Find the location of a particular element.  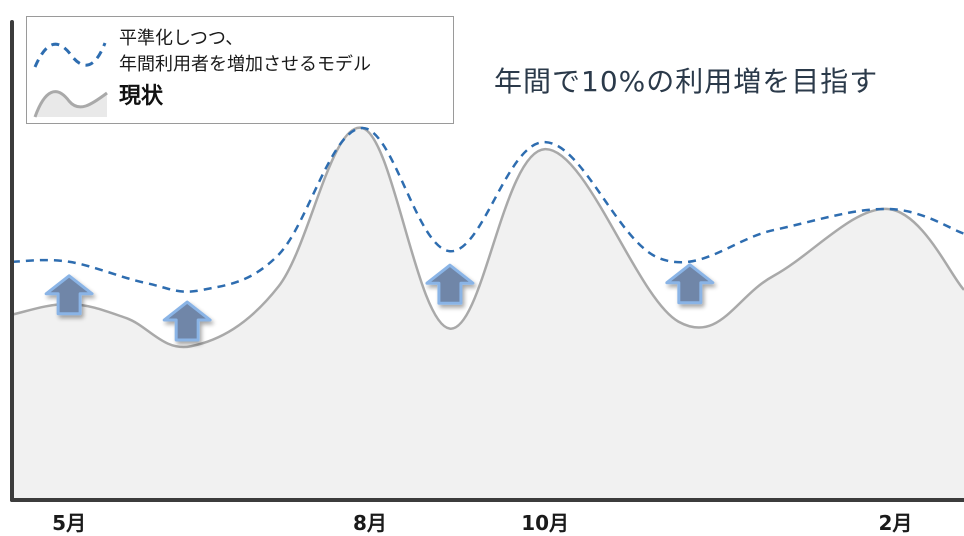

headline: 年間で10%の利用増を目指す is located at coordinates (686, 81).